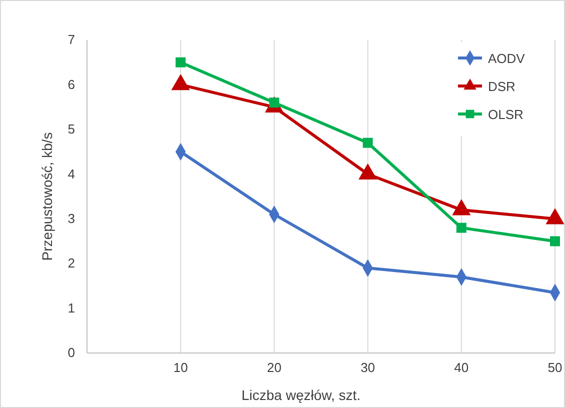  I want to click on y-tick-label: 1, so click(71, 308).